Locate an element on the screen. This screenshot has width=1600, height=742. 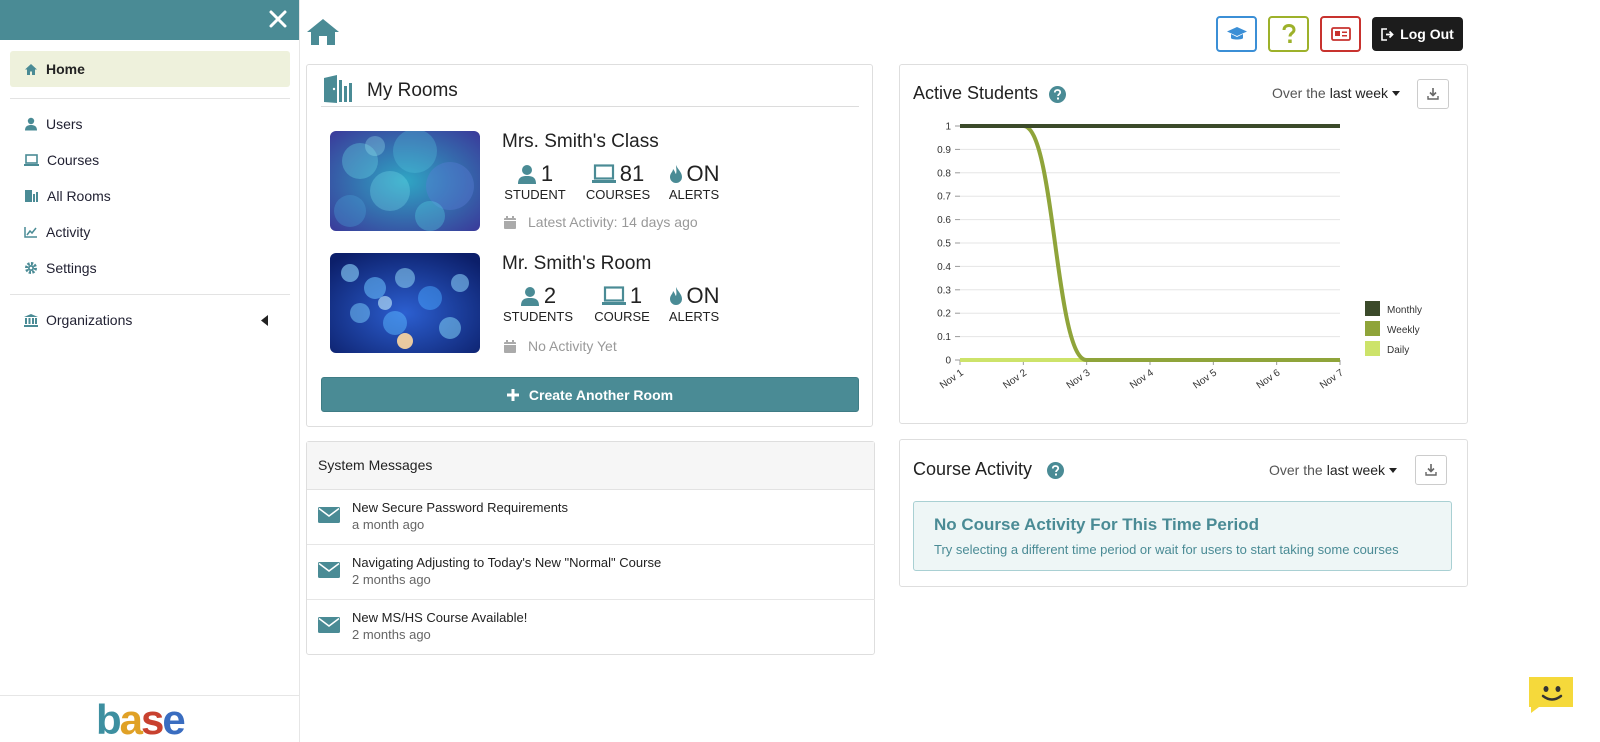
courses-stat: 81 COURSES is located at coordinates (618, 181).